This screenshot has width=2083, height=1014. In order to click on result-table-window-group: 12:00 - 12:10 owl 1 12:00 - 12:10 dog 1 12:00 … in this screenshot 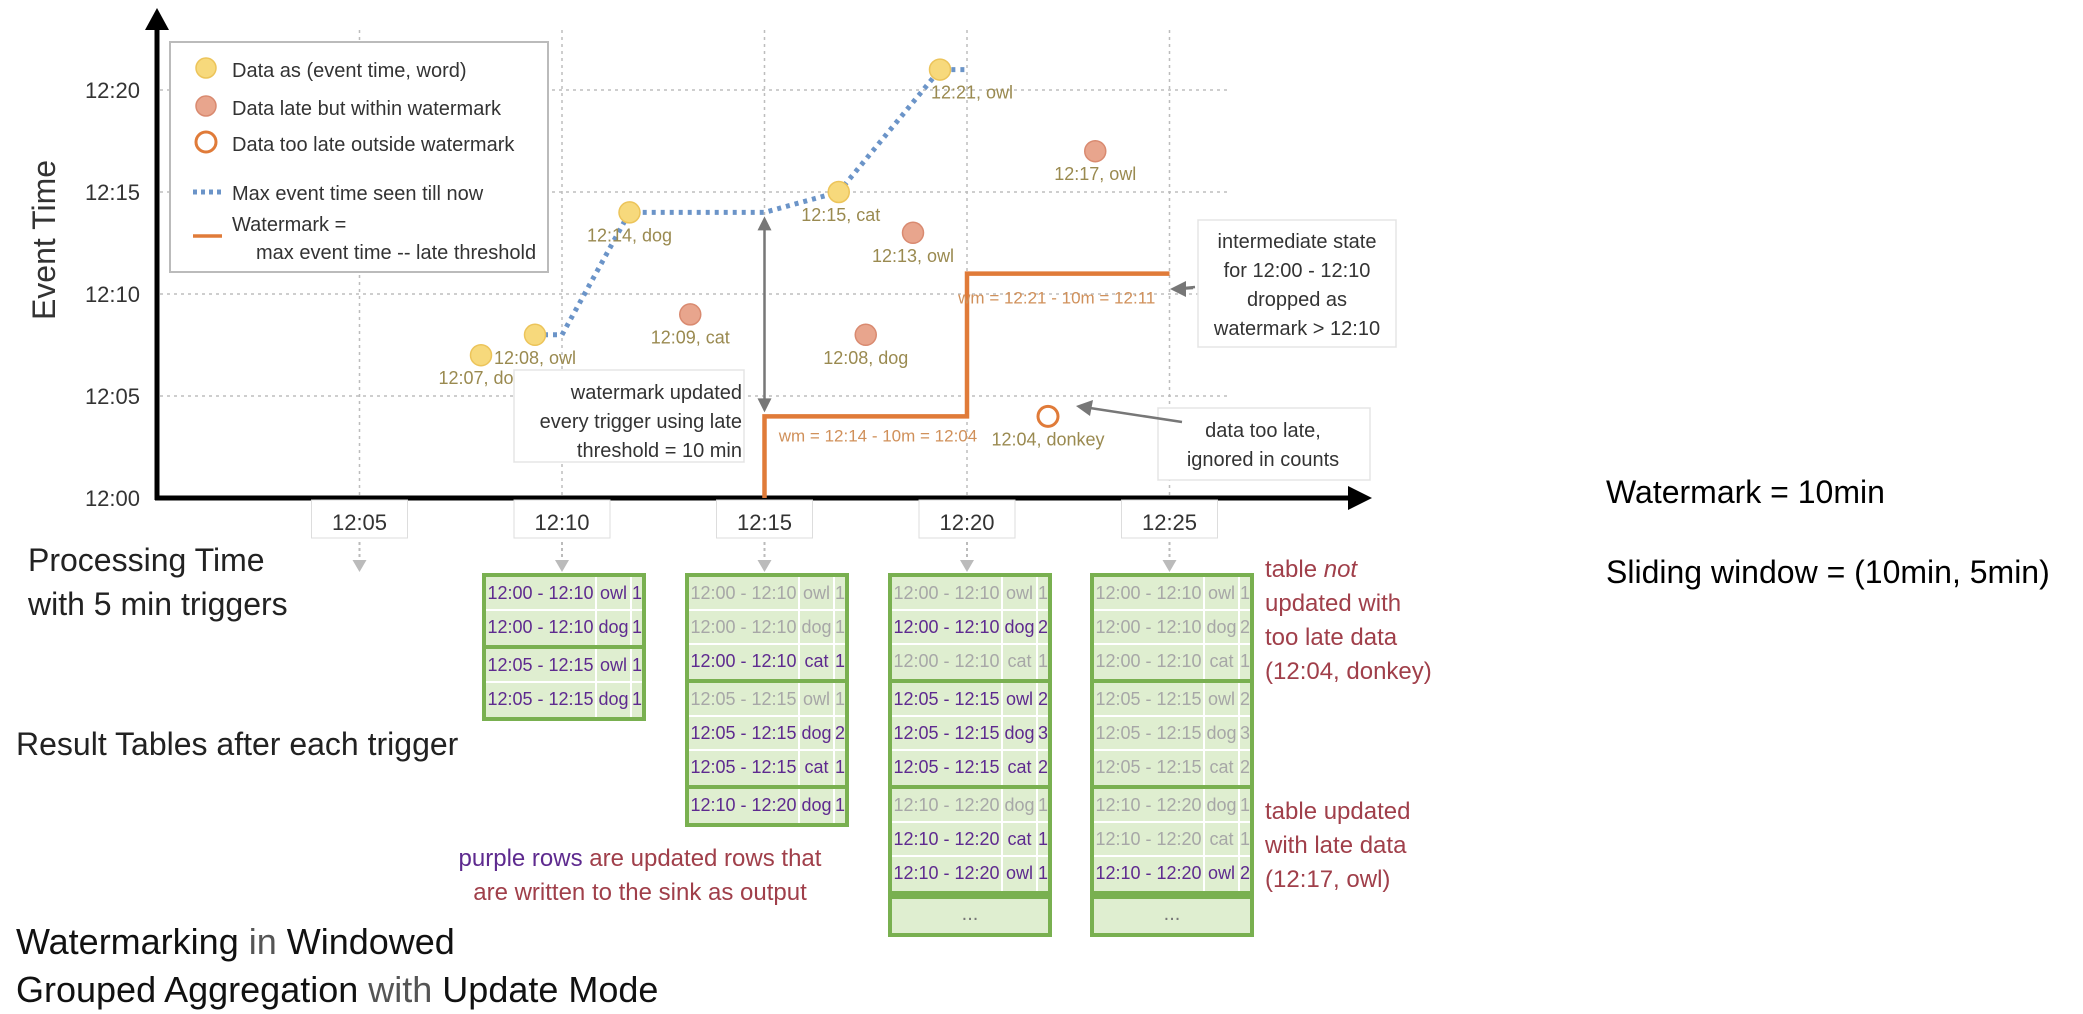, I will do `click(767, 630)`.